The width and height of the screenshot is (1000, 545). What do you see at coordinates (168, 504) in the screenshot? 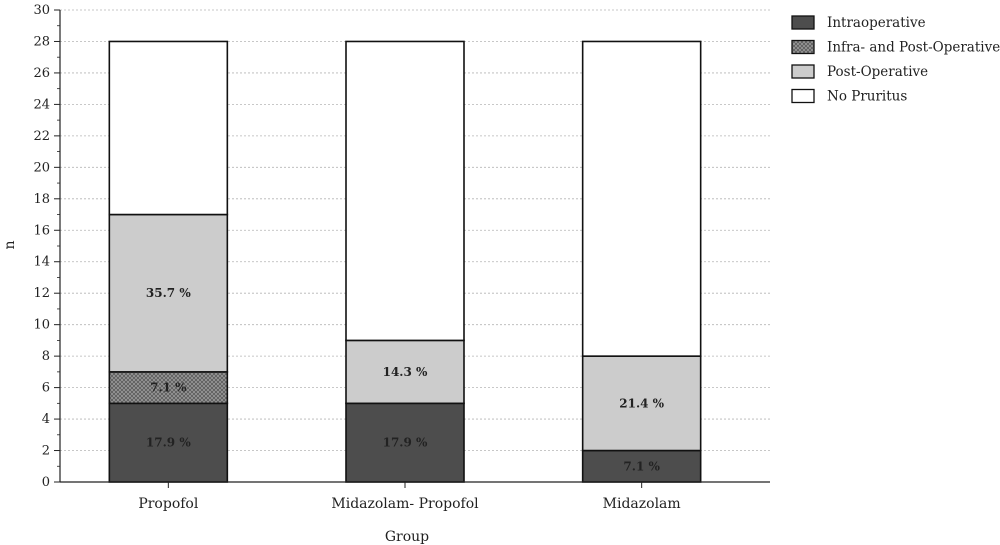
I see `x-category-label: Propofol` at bounding box center [168, 504].